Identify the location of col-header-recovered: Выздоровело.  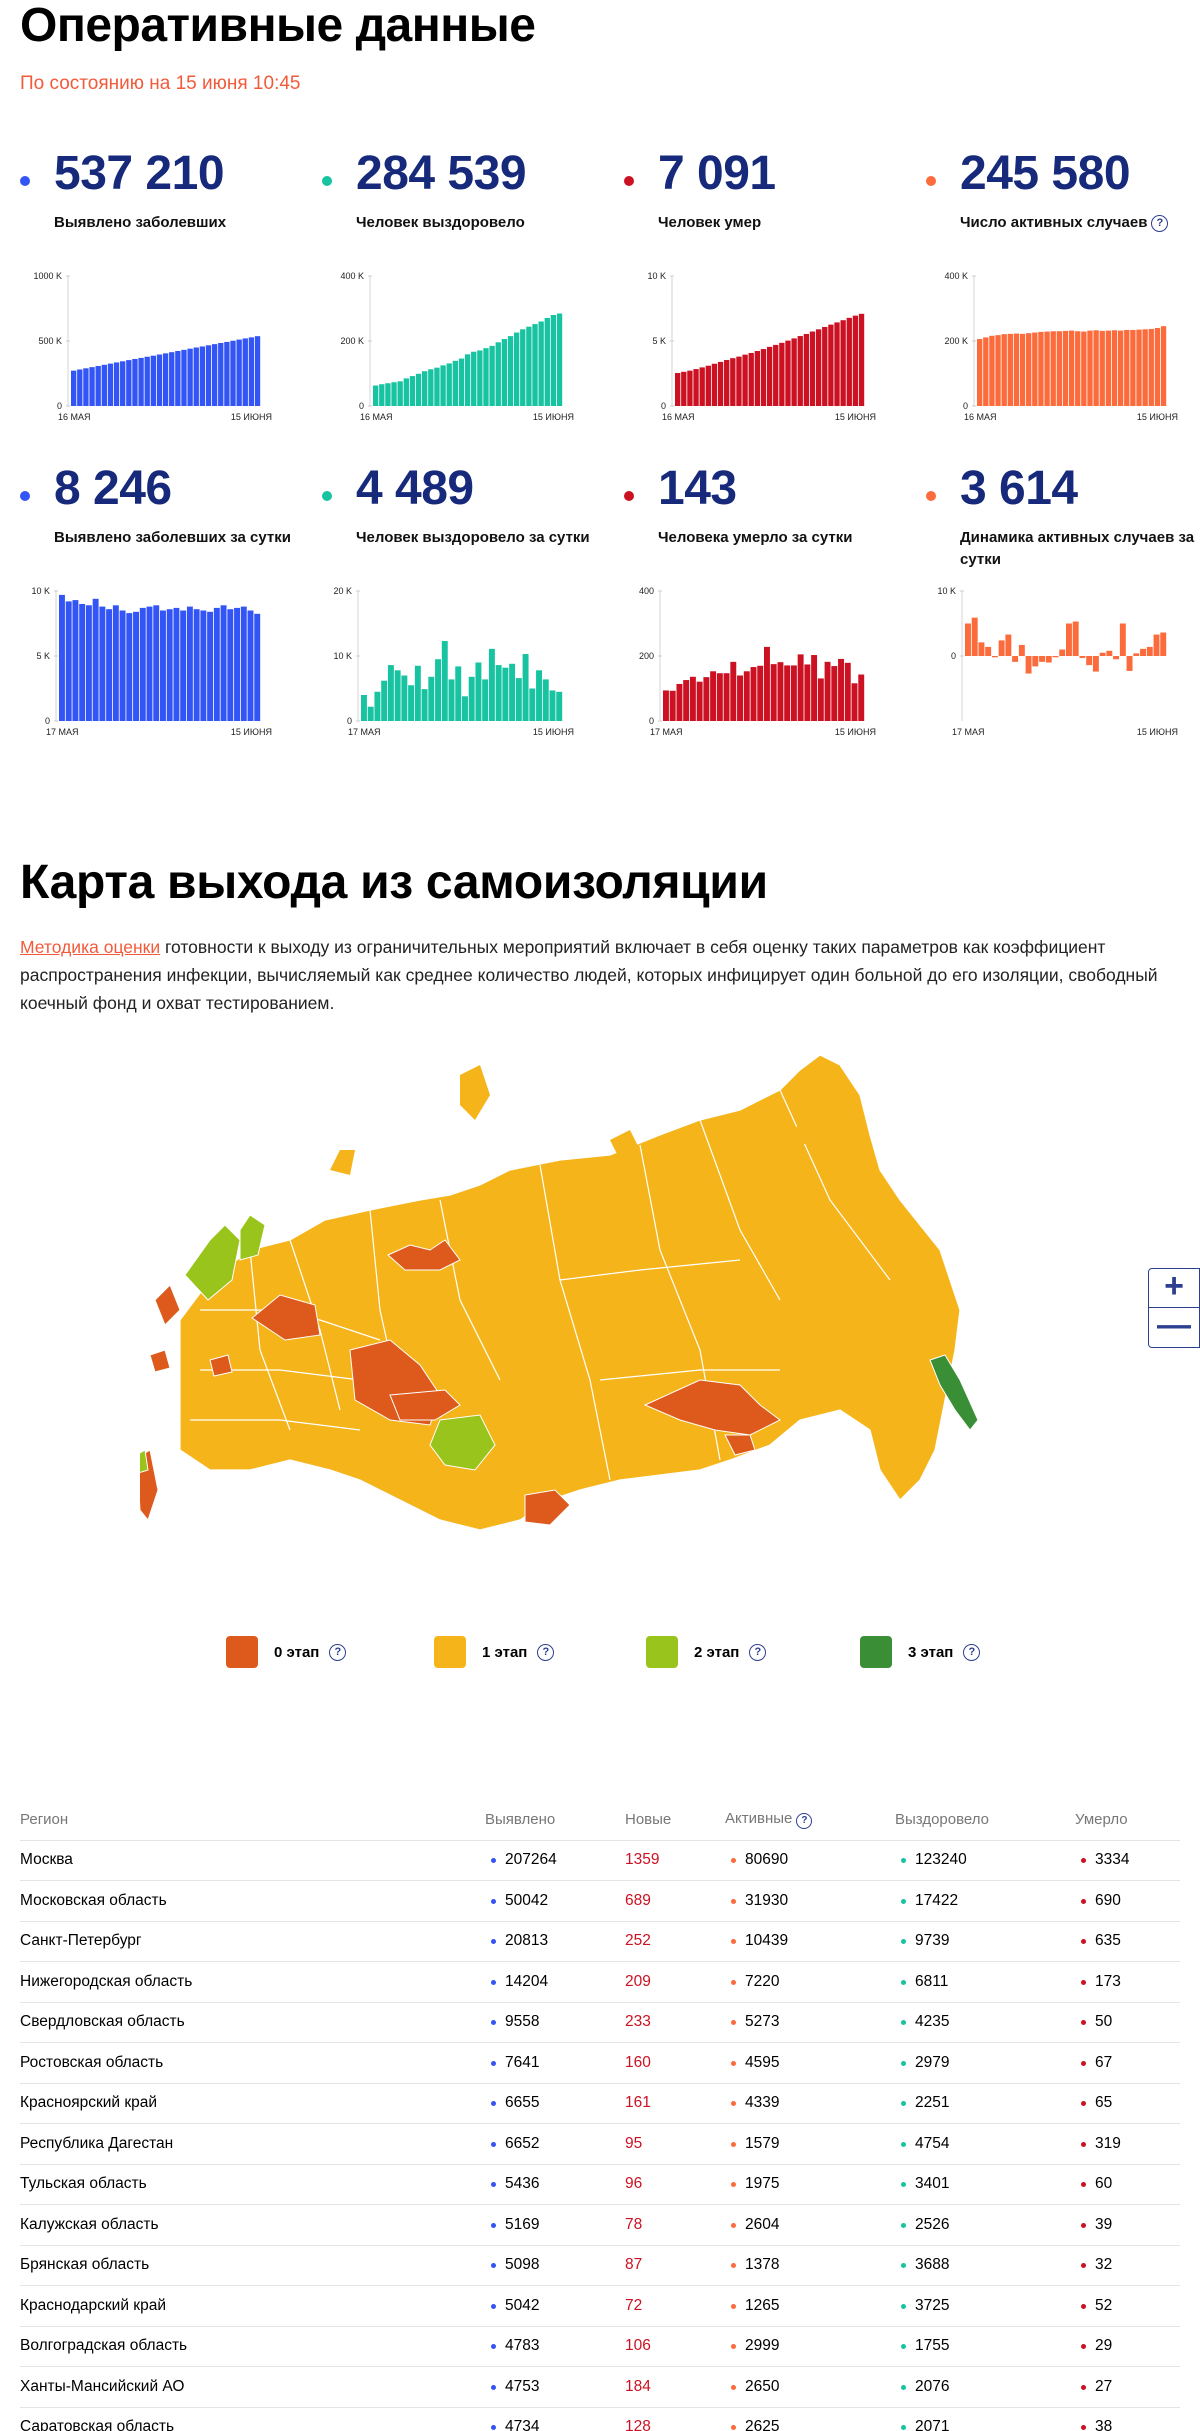
(942, 1820).